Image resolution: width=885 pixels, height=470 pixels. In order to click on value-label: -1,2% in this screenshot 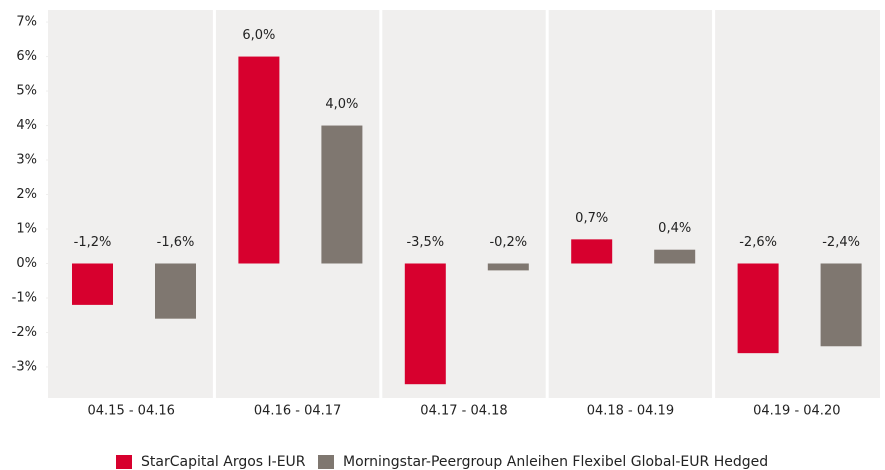, I will do `click(93, 242)`.